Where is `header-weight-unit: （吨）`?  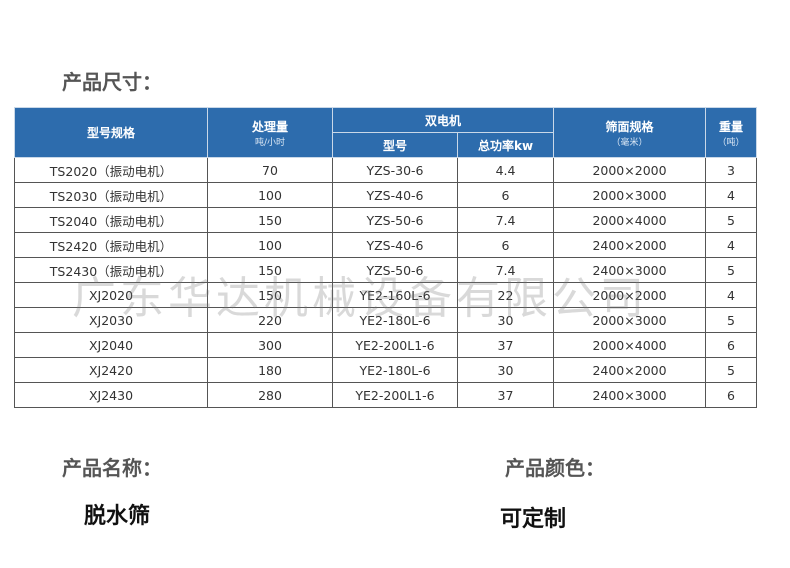
header-weight-unit: （吨） is located at coordinates (731, 142).